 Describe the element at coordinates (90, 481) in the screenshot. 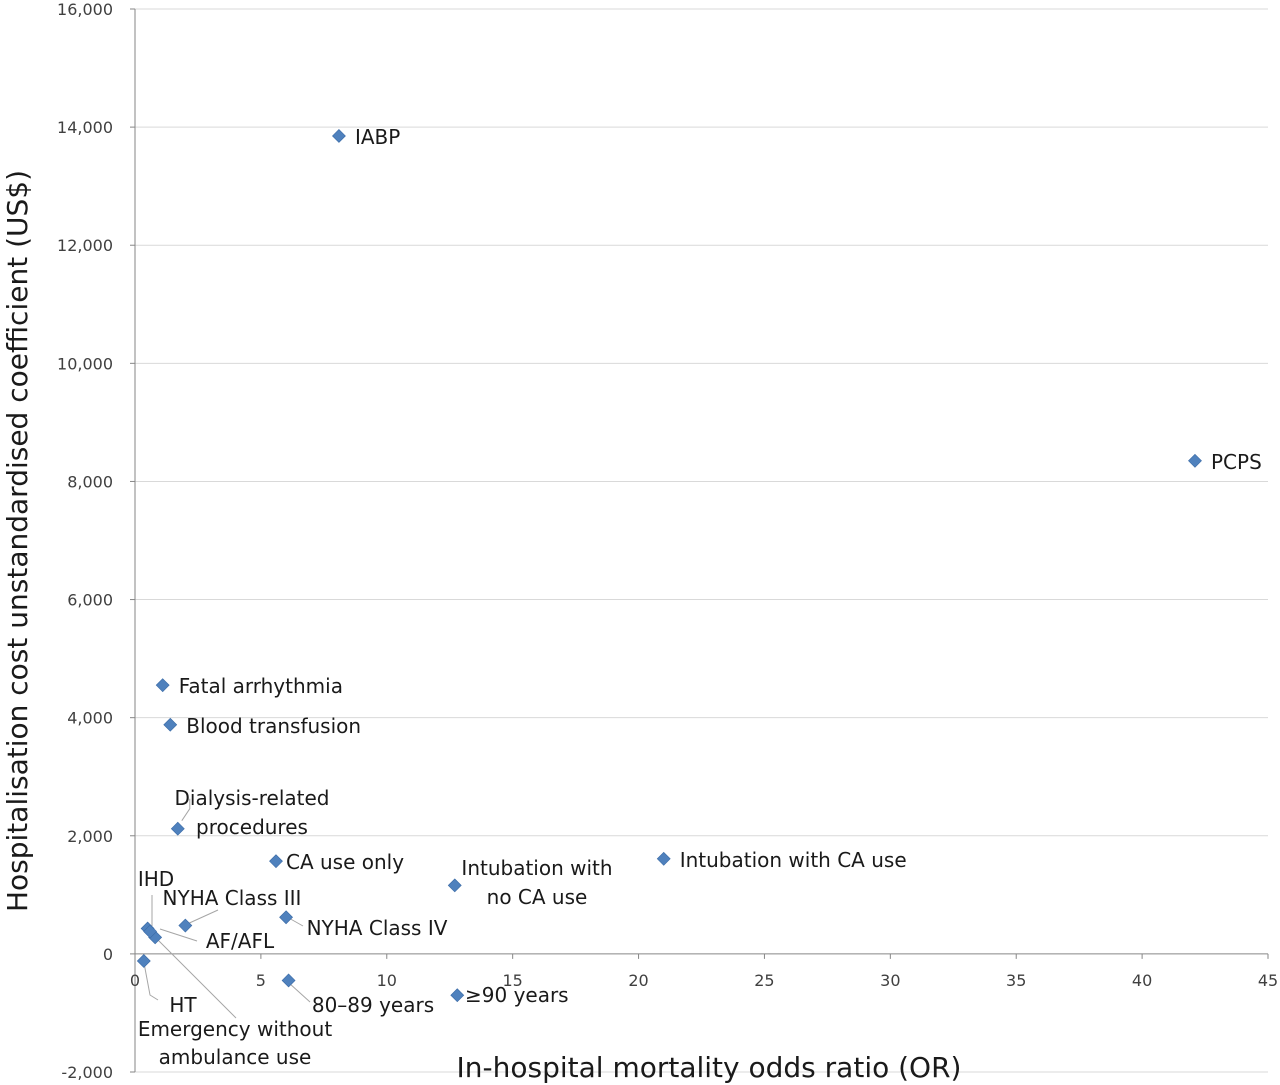

I see `y-tick-label: 8,000` at that location.